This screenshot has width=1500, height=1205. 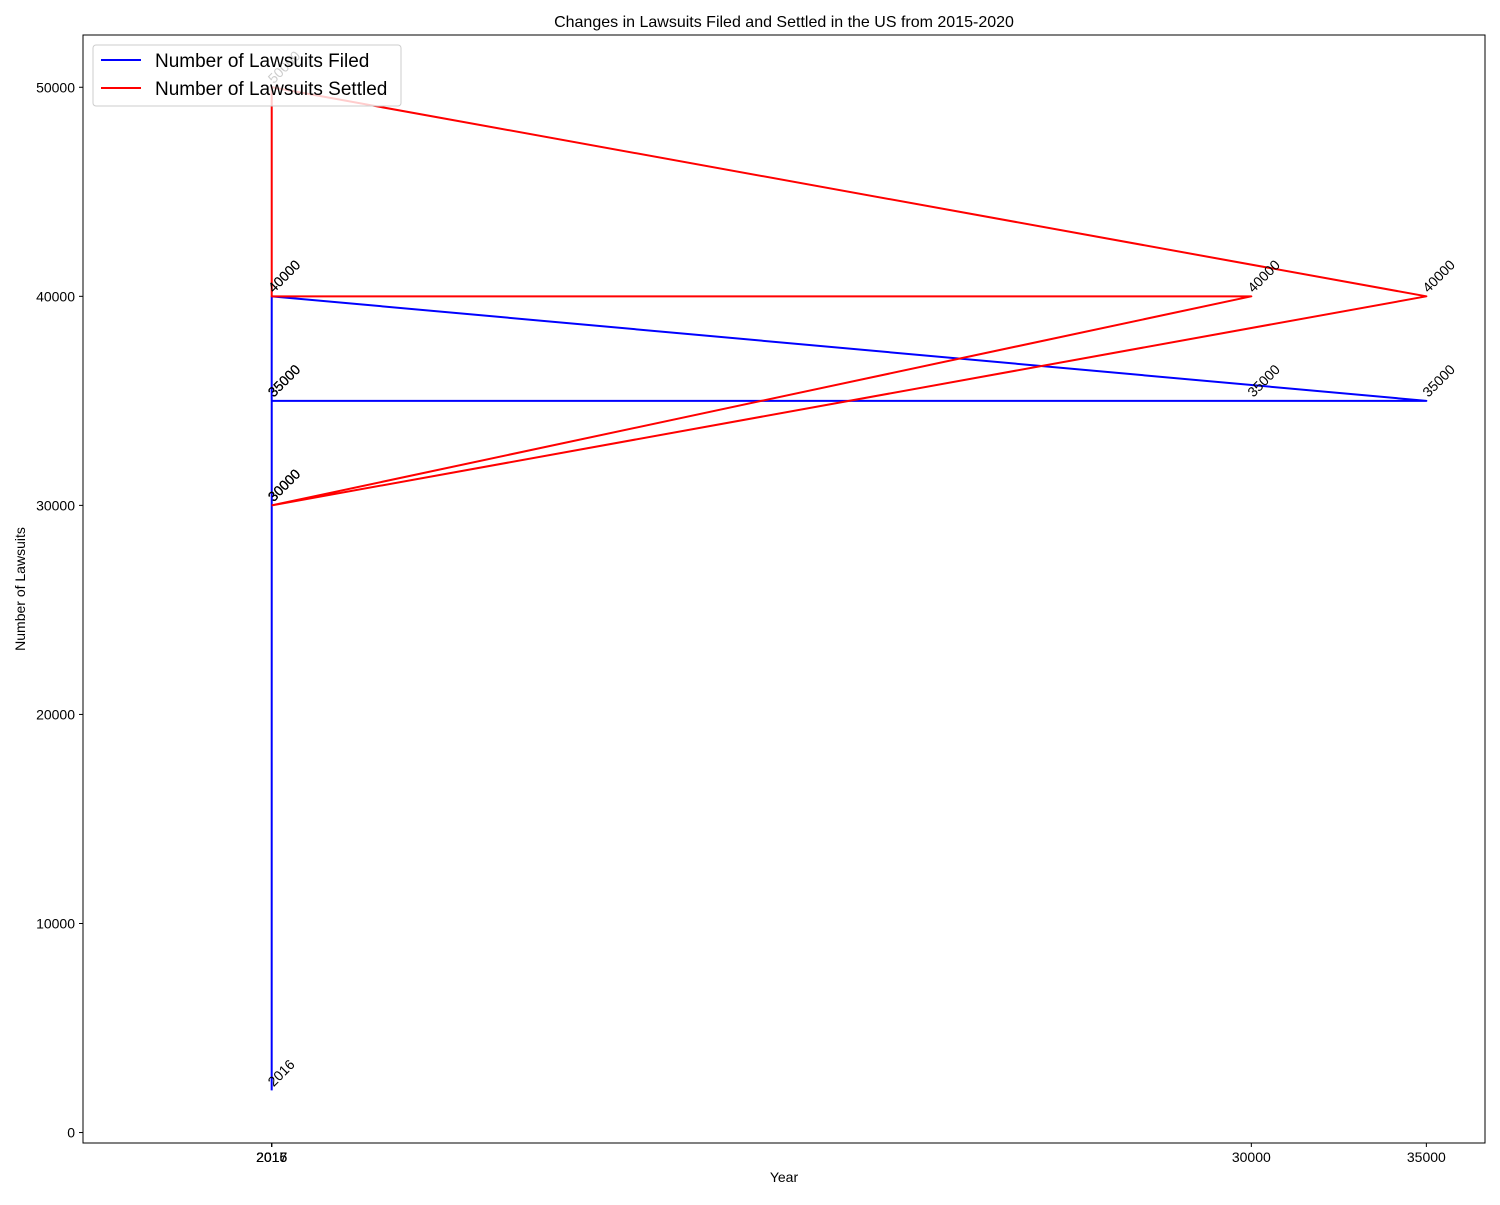 What do you see at coordinates (20, 589) in the screenshot?
I see `y-axis-label: Number of Lawsuits` at bounding box center [20, 589].